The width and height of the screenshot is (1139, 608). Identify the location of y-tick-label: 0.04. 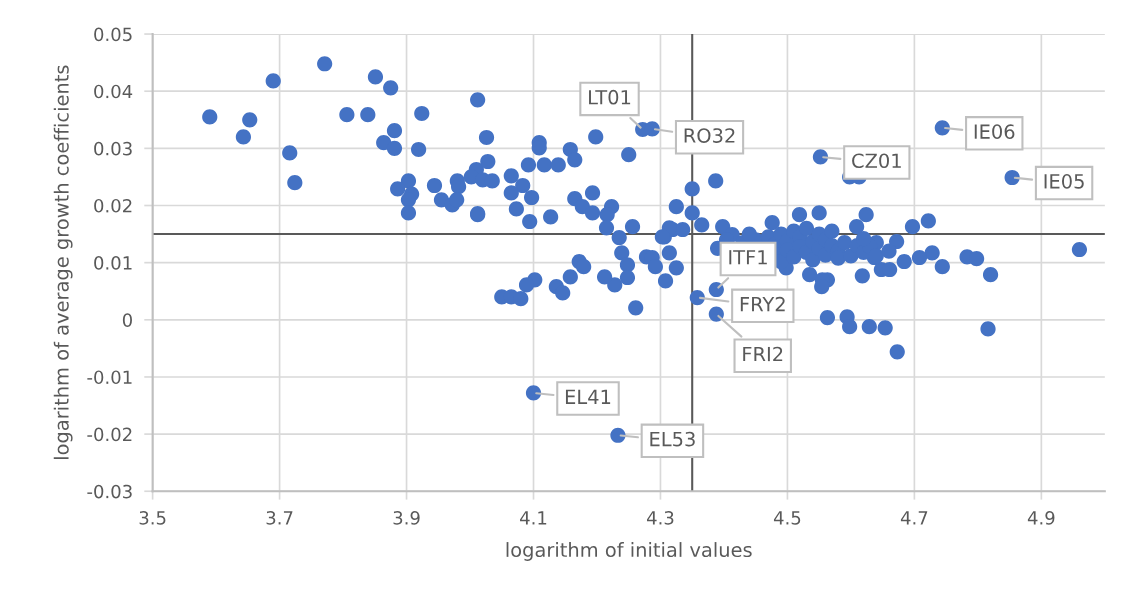
(113, 91).